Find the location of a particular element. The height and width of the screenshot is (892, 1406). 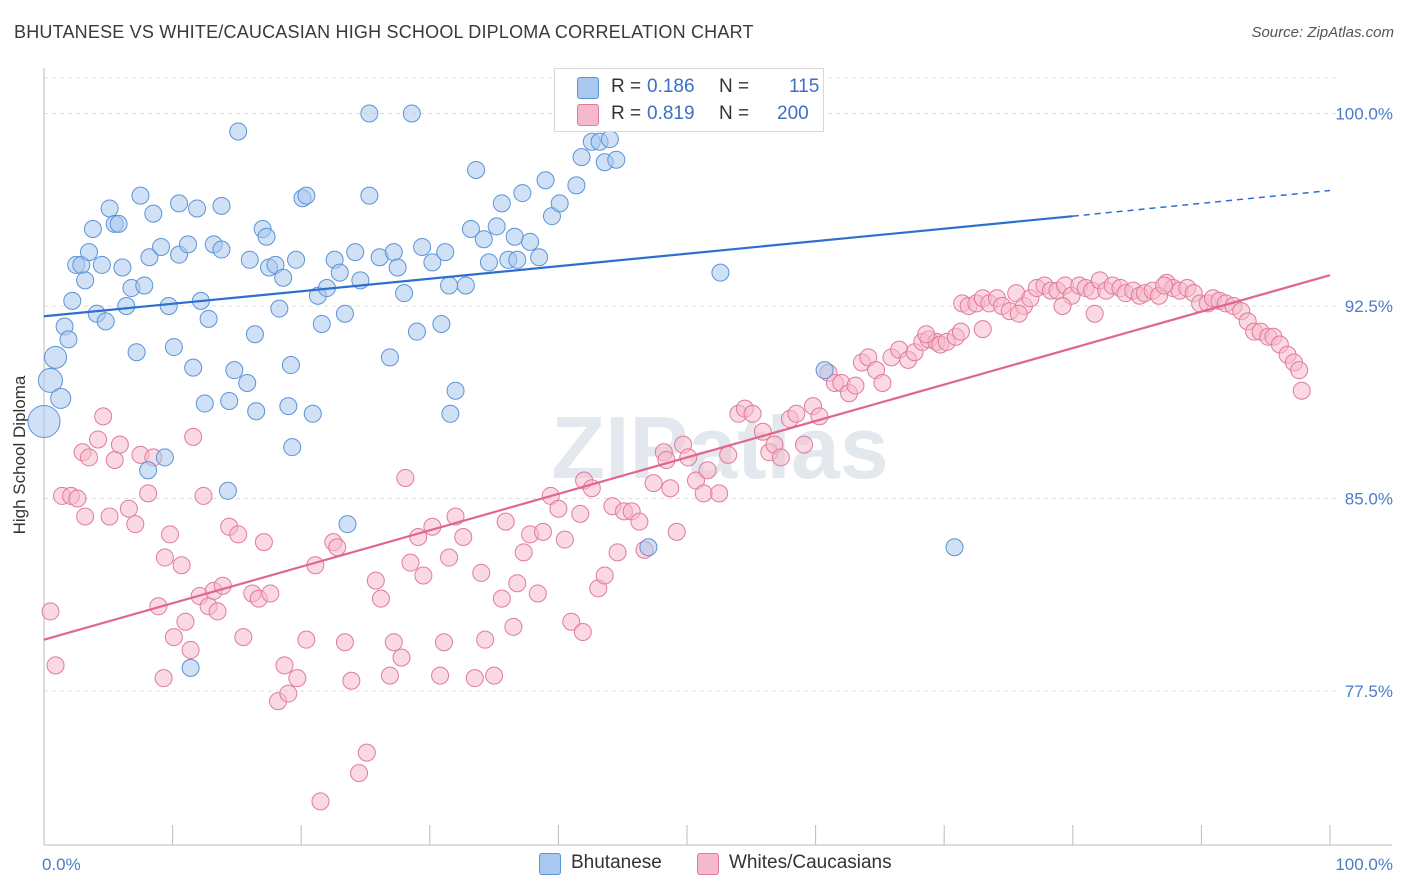

y-tick-label: 92.5% is located at coordinates (1369, 306).